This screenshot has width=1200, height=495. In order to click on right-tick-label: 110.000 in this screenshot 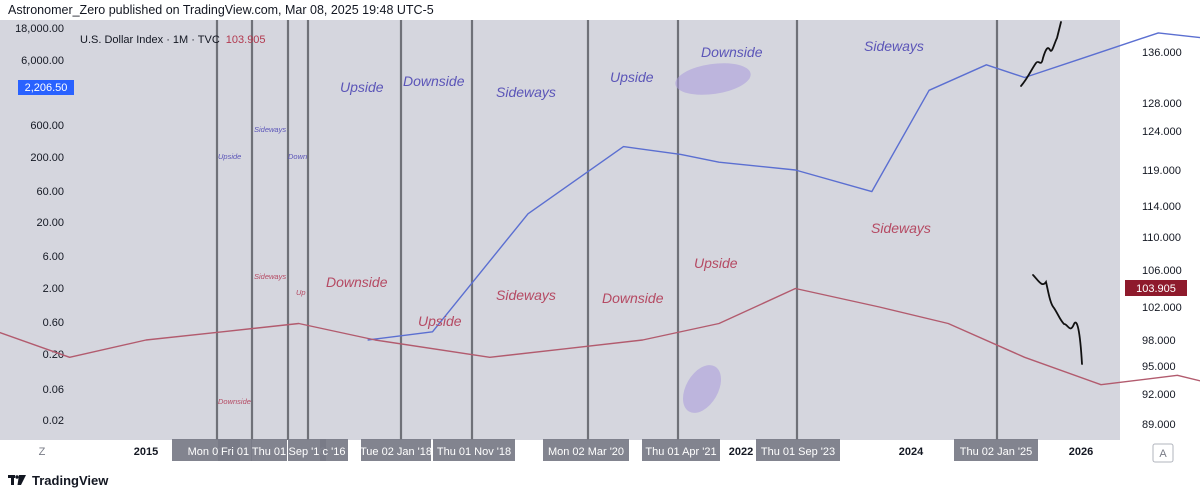, I will do `click(1161, 238)`.